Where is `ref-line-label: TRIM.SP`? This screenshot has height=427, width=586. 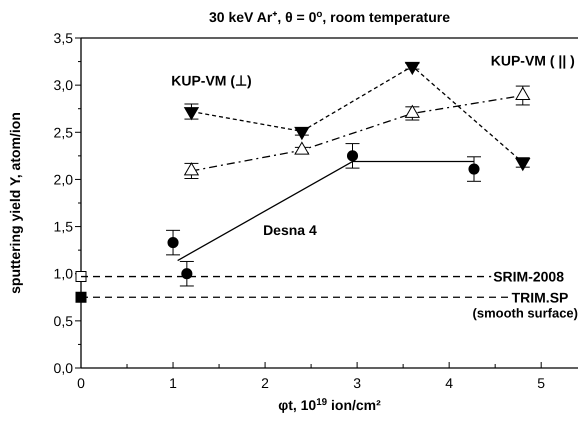 ref-line-label: TRIM.SP is located at coordinates (540, 297).